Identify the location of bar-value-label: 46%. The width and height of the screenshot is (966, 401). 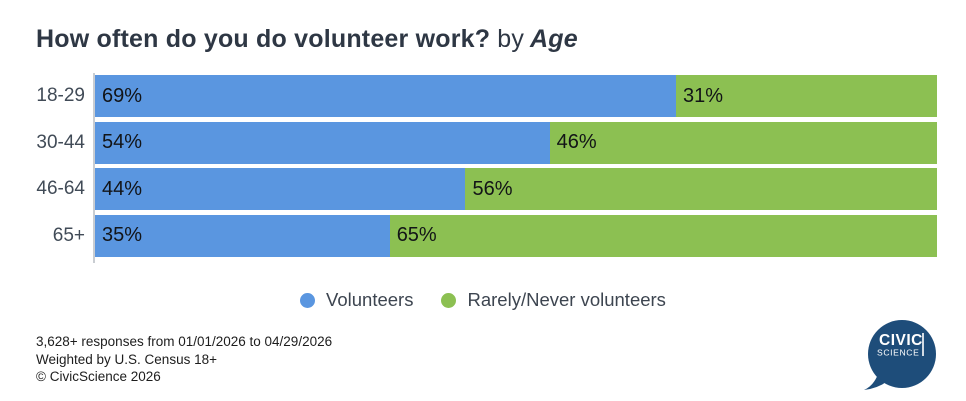
(576, 142).